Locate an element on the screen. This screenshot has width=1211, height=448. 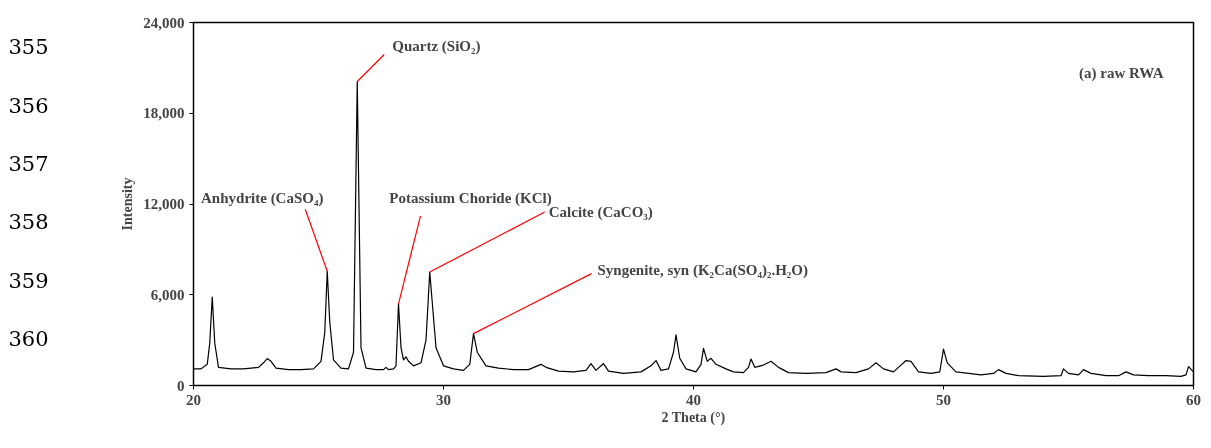
text: 359 is located at coordinates (28, 280).